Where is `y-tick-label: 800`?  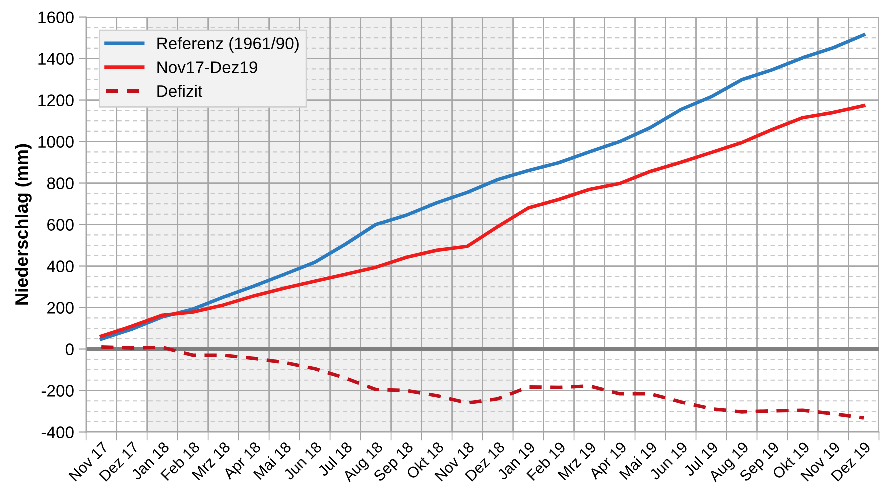
y-tick-label: 800 is located at coordinates (60, 184).